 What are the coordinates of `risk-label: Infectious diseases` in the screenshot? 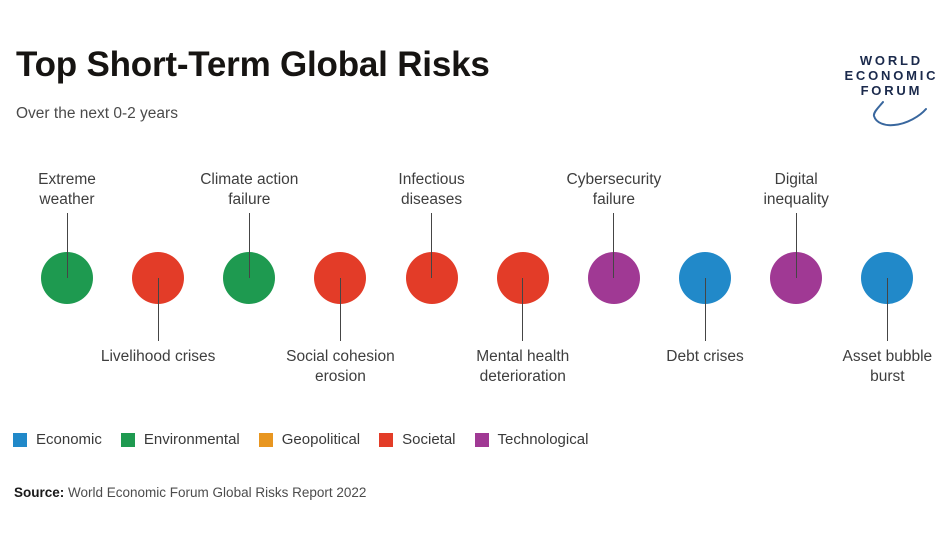 It's located at (431, 189).